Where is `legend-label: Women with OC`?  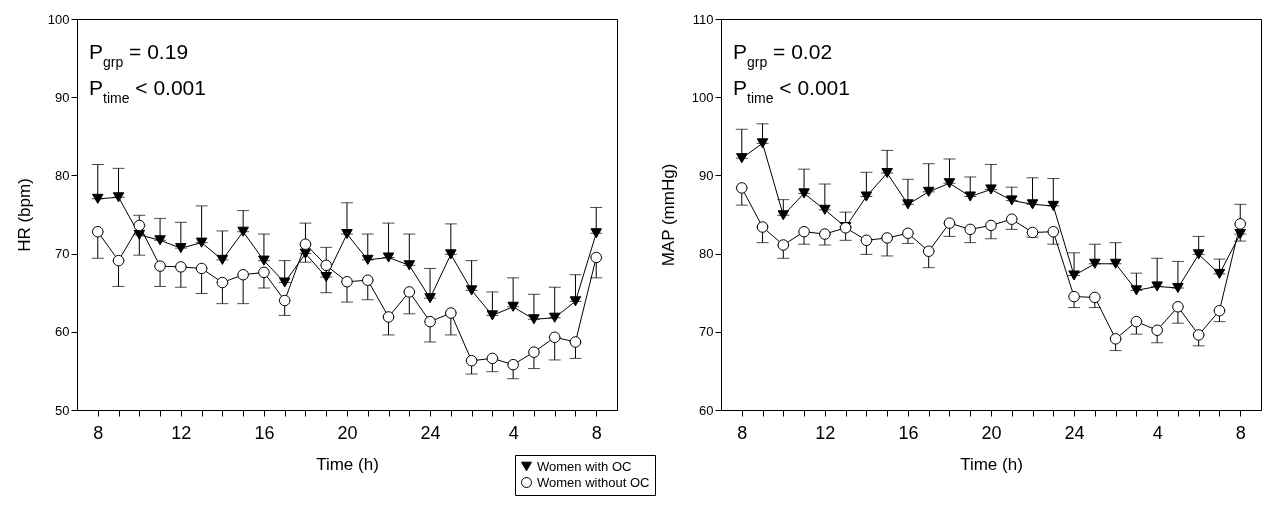 legend-label: Women with OC is located at coordinates (584, 466).